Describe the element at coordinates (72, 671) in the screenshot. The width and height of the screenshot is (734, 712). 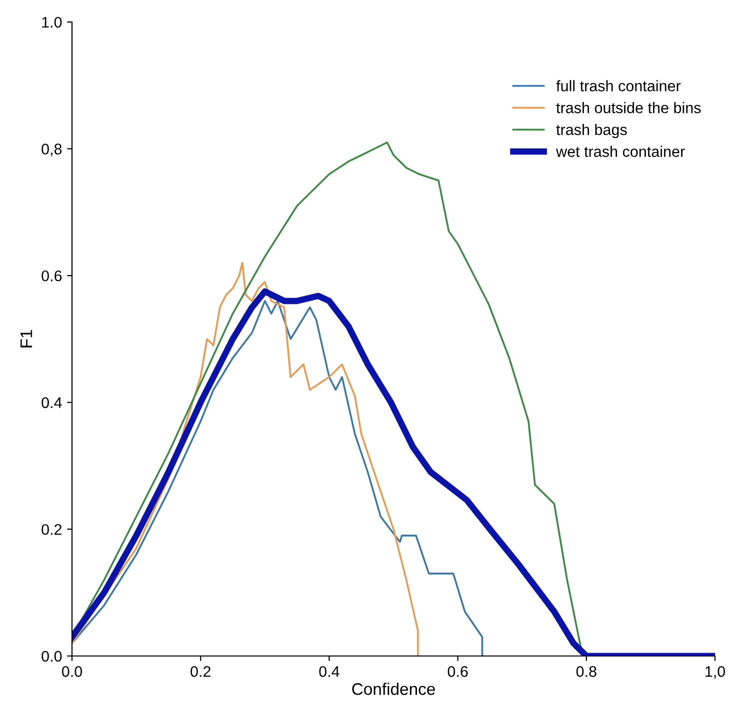
I see `x-tick-label: 0.0` at that location.